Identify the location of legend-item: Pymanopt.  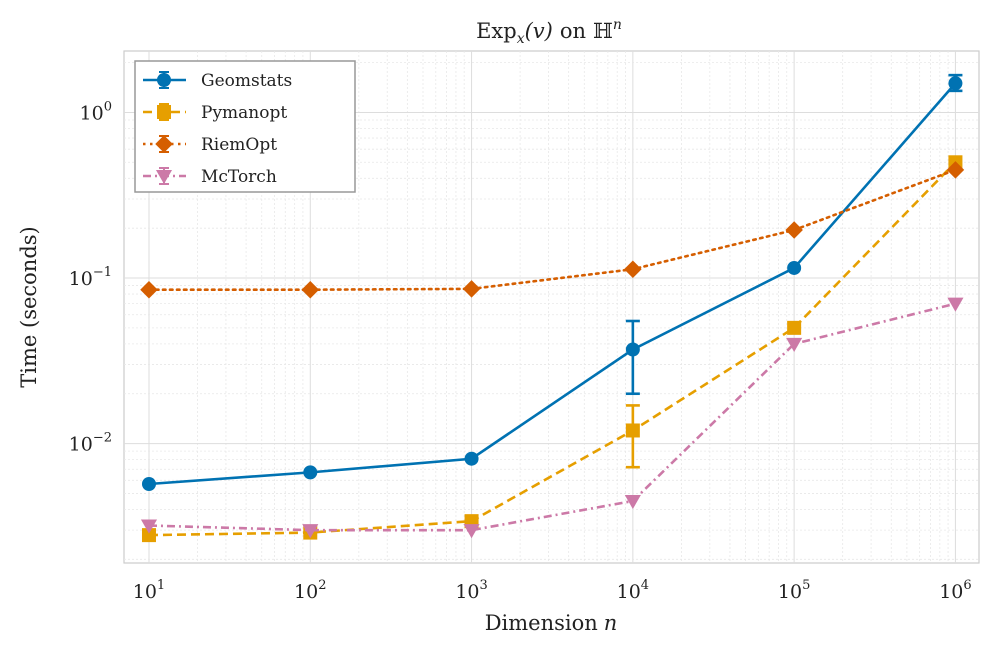
(215, 113).